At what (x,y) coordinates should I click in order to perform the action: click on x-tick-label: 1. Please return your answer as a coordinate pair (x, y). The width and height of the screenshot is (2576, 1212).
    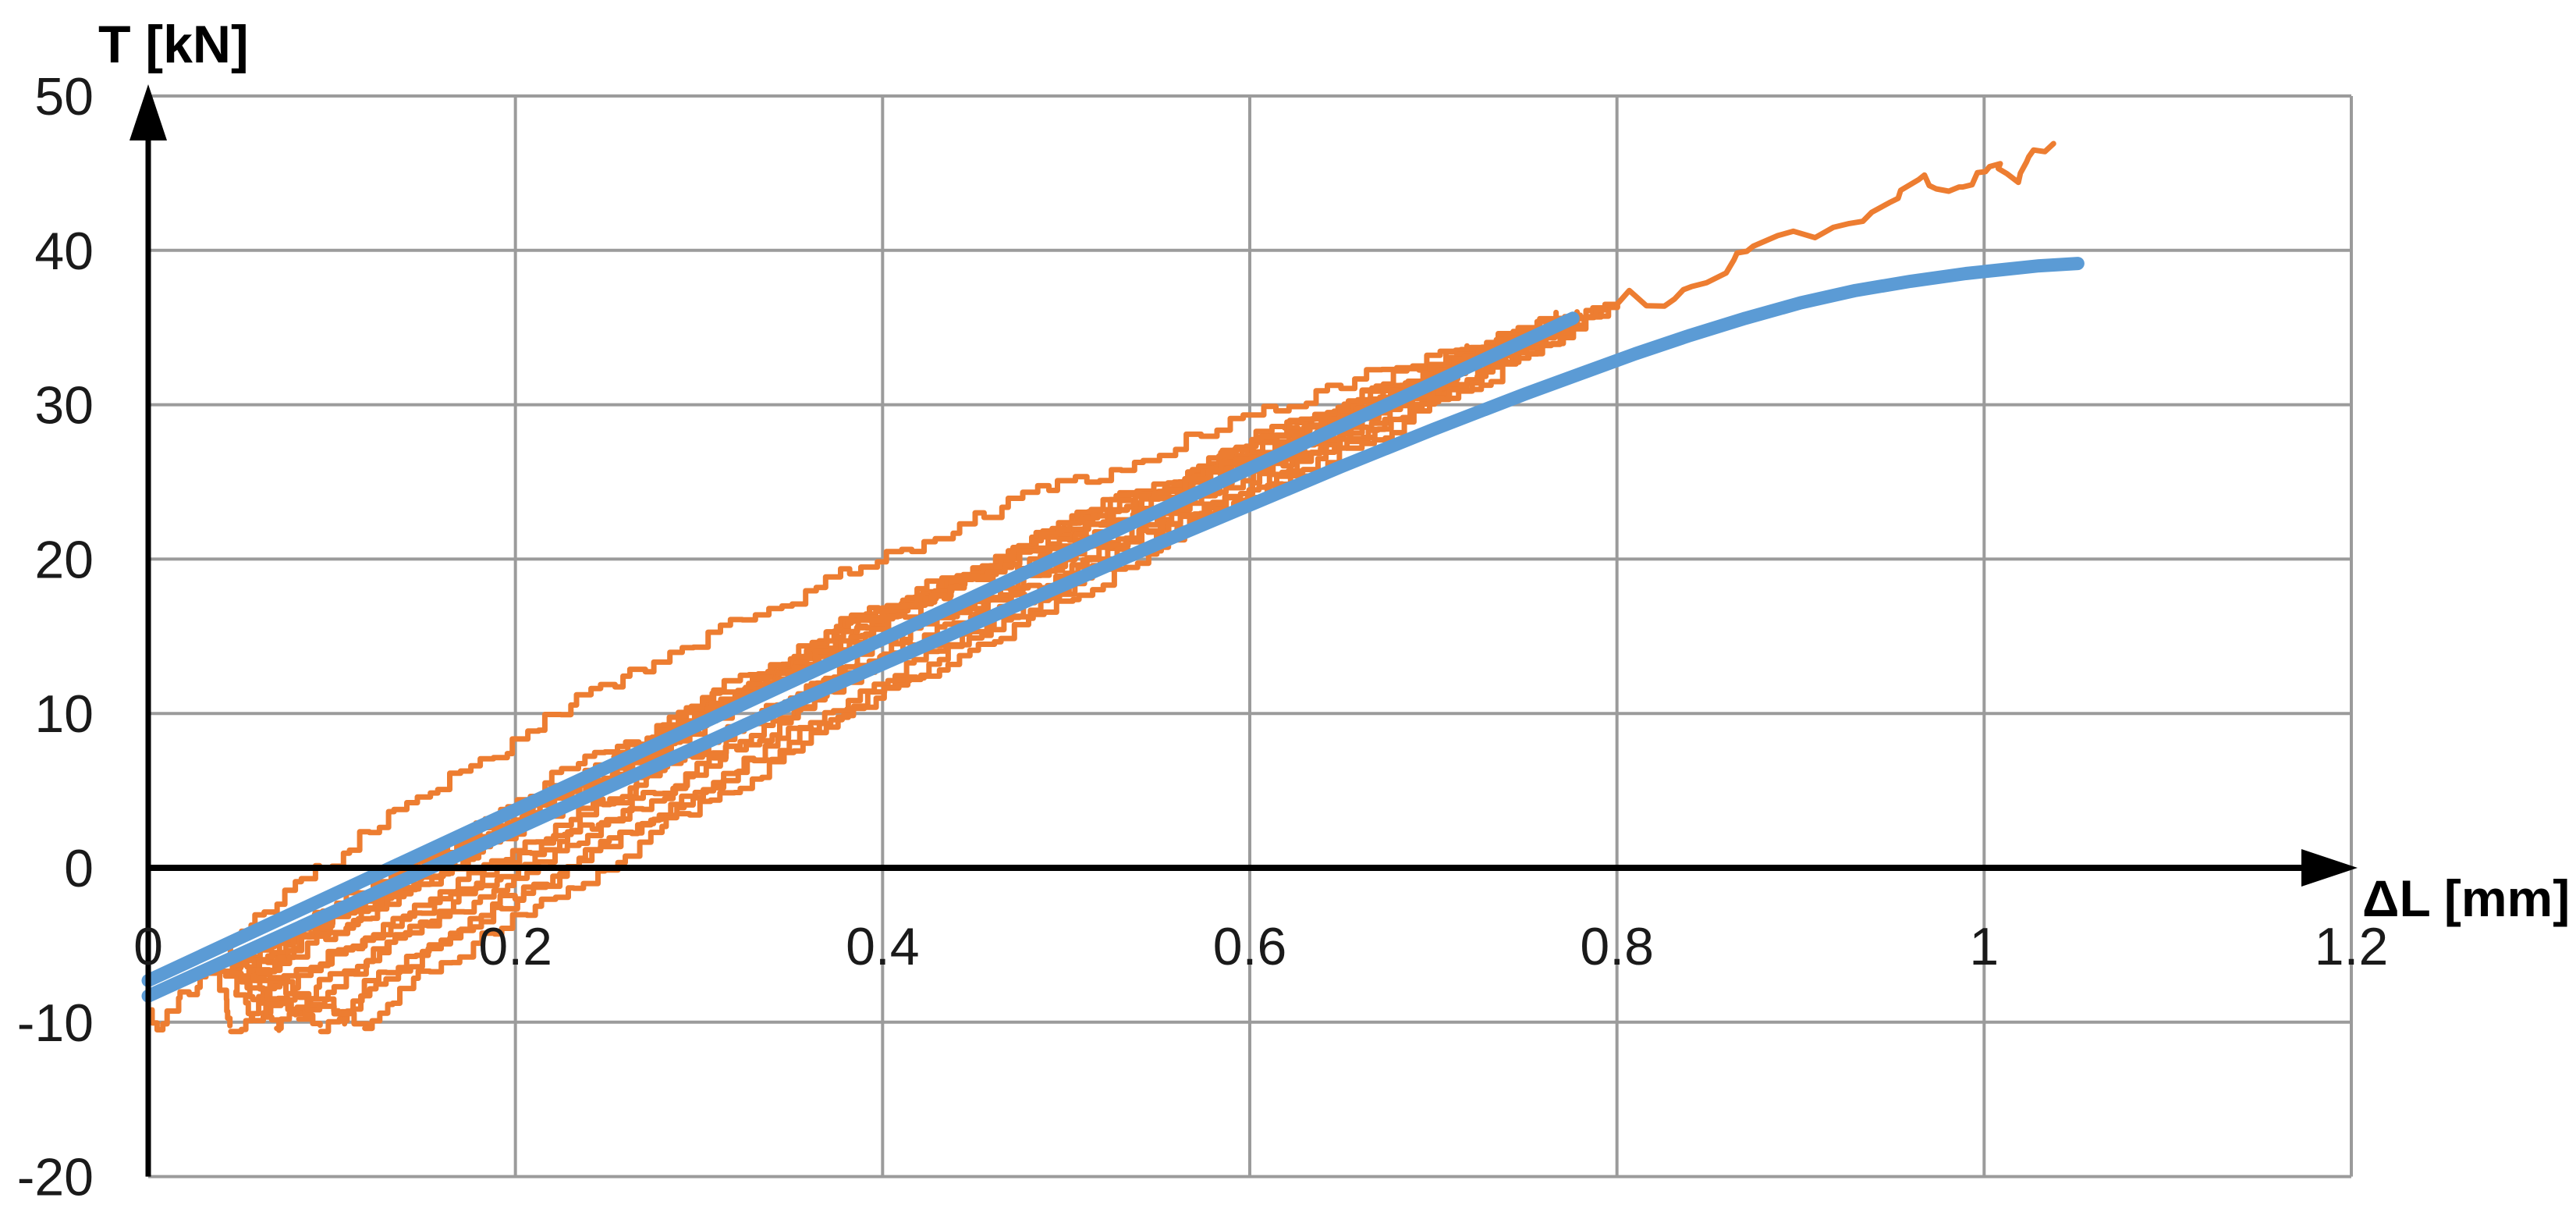
    Looking at the image, I should click on (1984, 947).